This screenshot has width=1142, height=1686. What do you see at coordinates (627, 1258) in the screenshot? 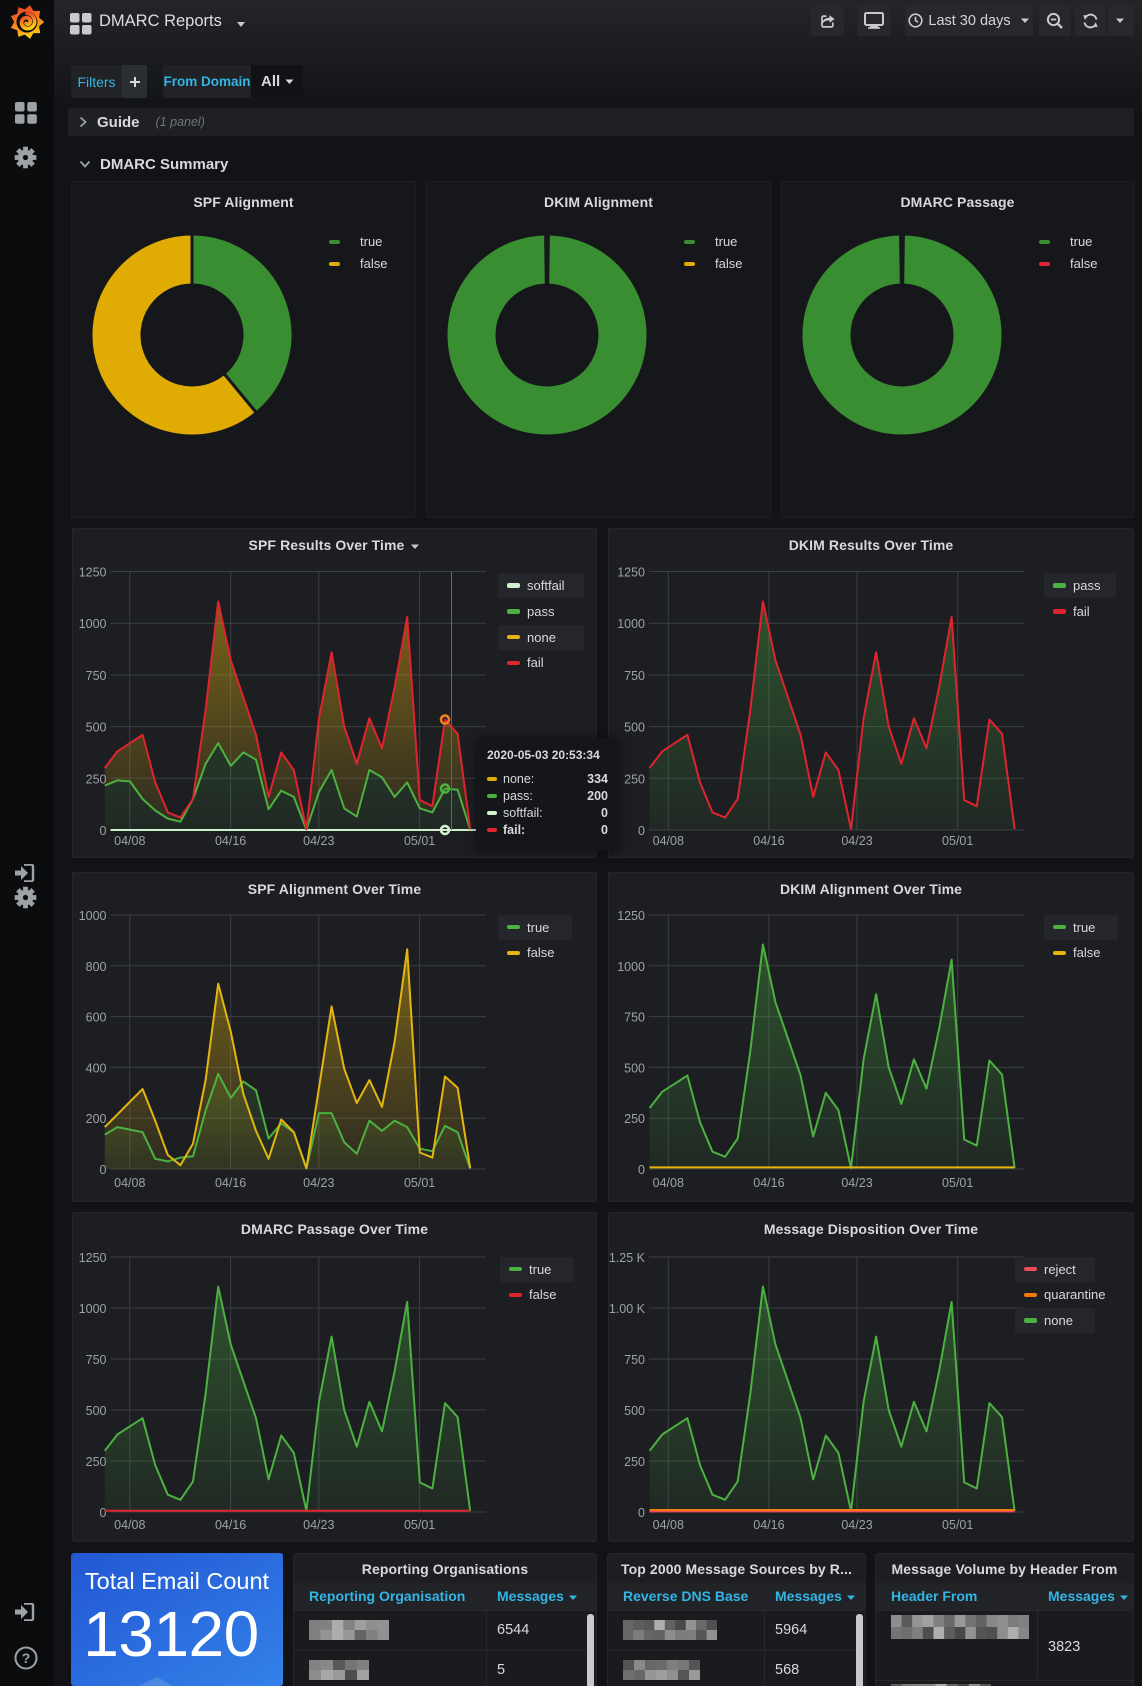
I see `svg-text: 1.25 K` at bounding box center [627, 1258].